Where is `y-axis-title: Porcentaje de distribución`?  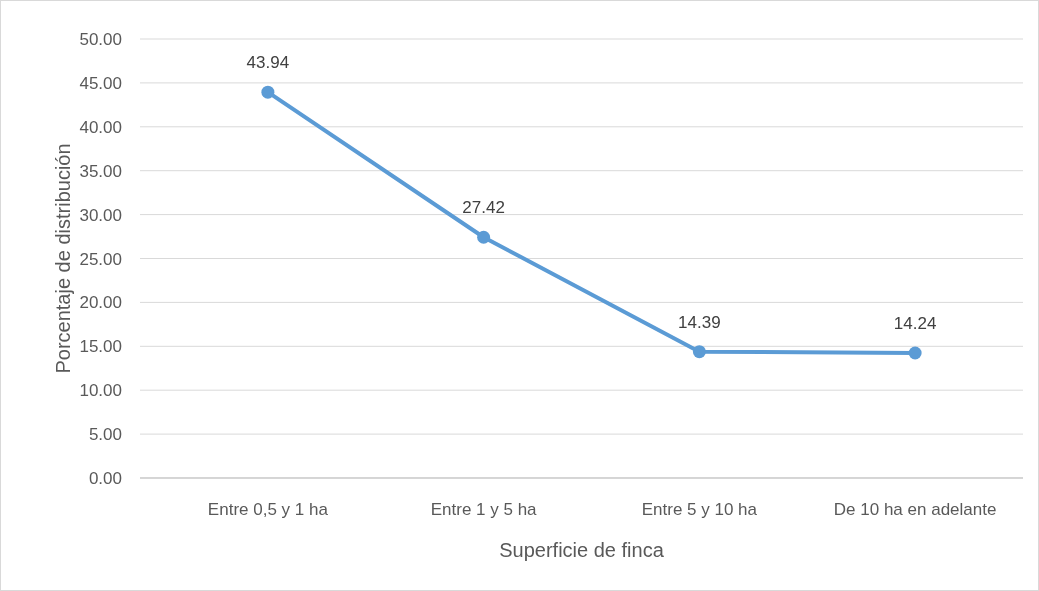
y-axis-title: Porcentaje de distribución is located at coordinates (63, 258).